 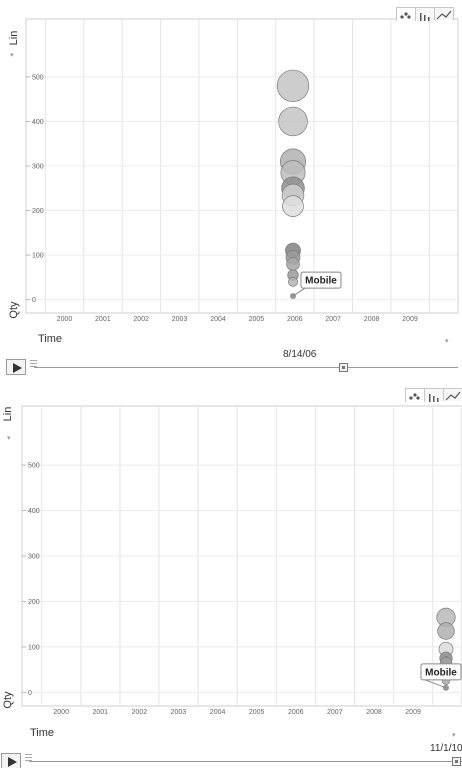 I want to click on current-date-label: 8/14/06, so click(x=300, y=354).